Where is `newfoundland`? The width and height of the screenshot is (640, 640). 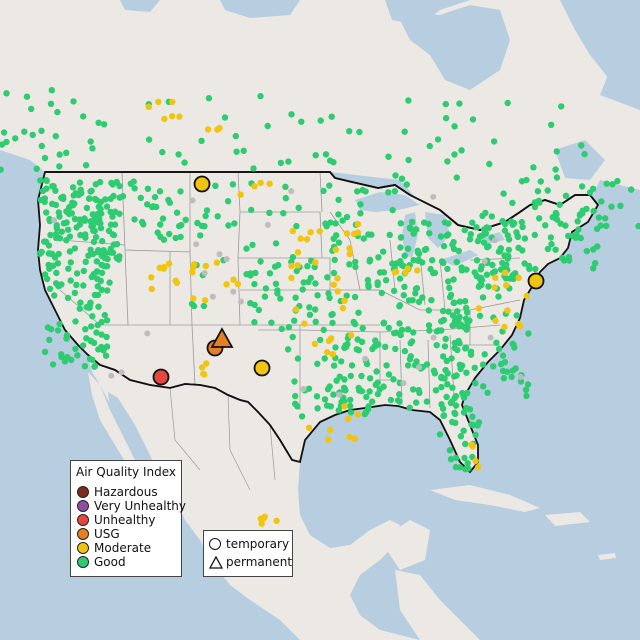
newfoundland is located at coordinates (616, 145).